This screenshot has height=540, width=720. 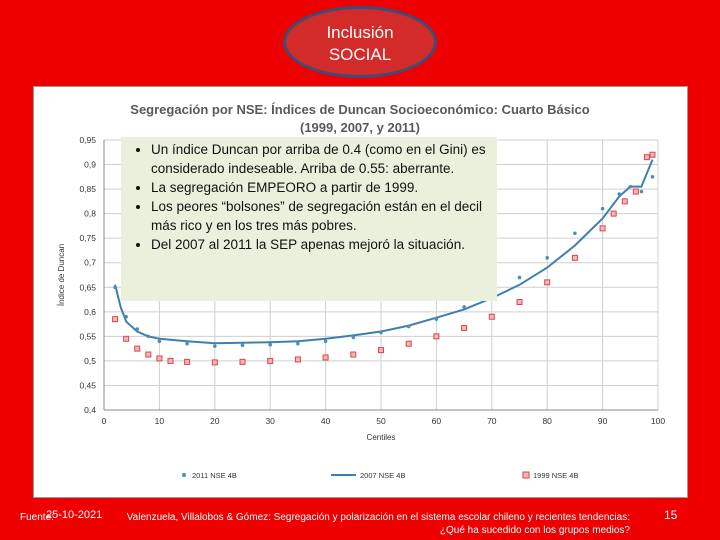 What do you see at coordinates (90, 263) in the screenshot?
I see `y-tick-label: 0,7` at bounding box center [90, 263].